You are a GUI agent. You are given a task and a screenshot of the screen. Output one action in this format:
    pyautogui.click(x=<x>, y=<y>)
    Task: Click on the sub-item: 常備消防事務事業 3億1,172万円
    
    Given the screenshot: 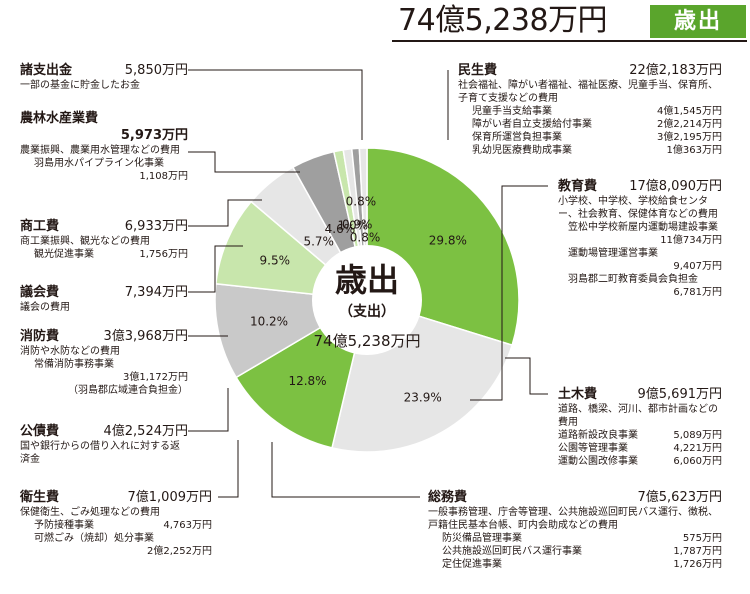 What is the action you would take?
    pyautogui.click(x=111, y=371)
    